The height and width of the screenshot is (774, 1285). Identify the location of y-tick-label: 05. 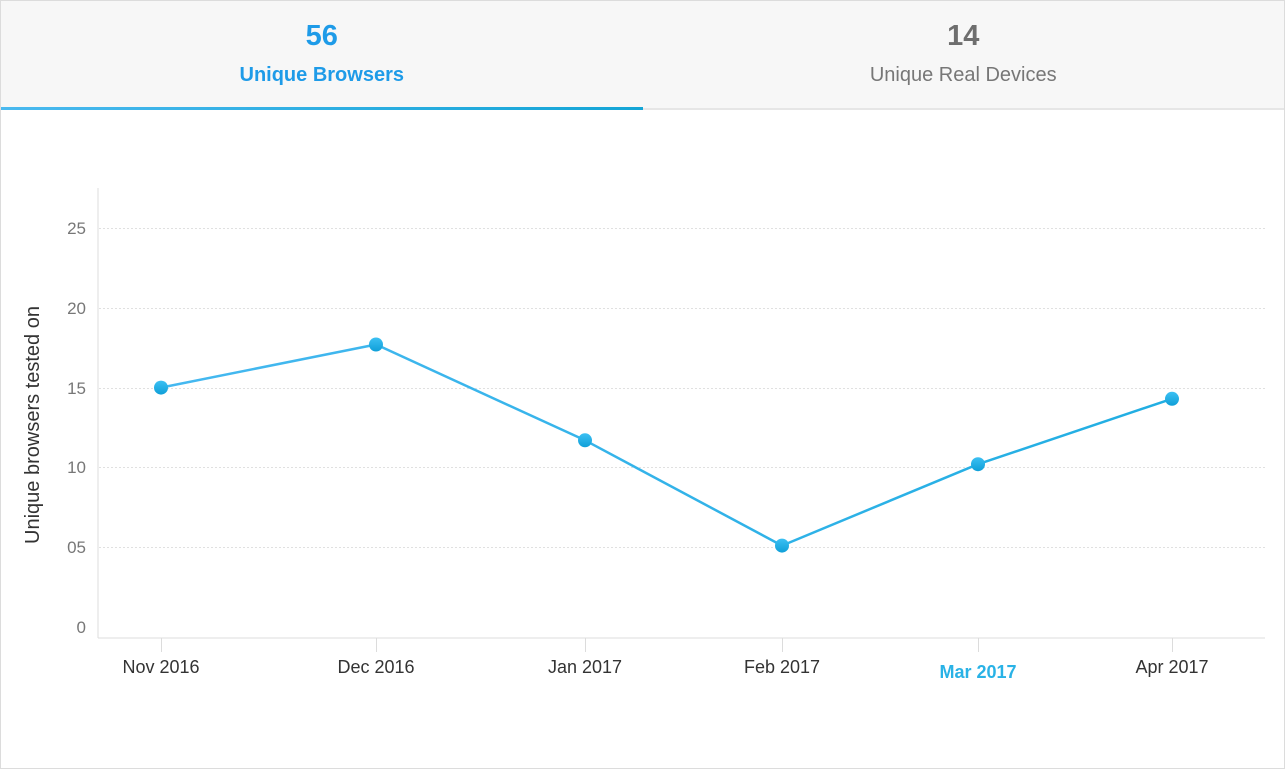
(76, 547).